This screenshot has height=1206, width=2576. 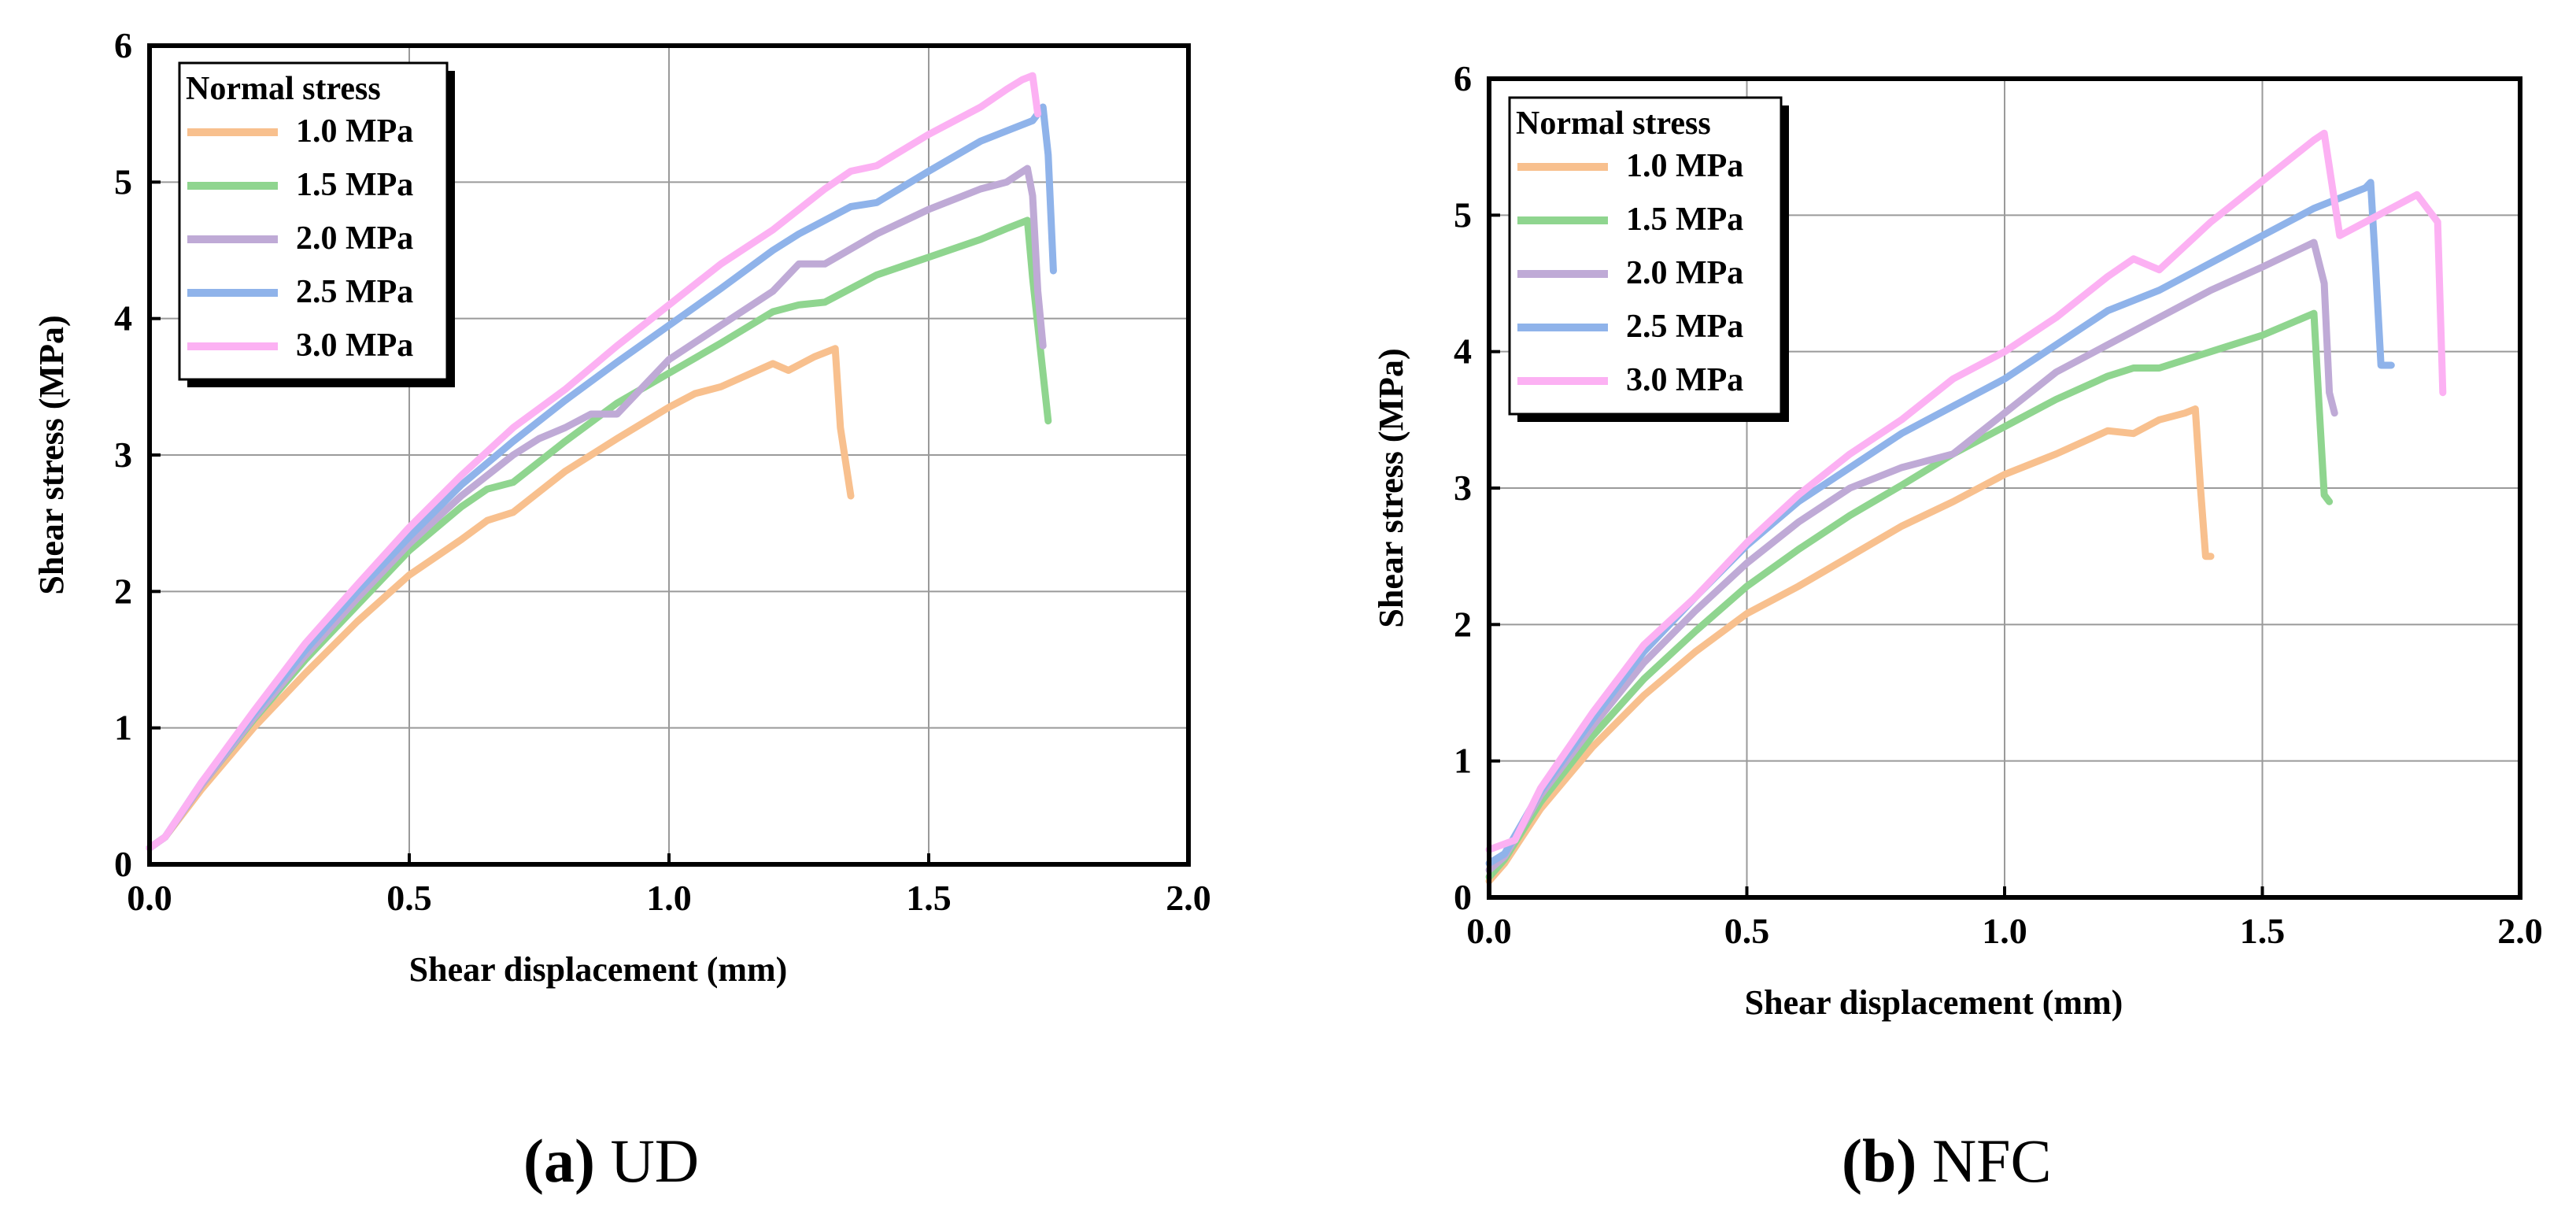 What do you see at coordinates (1991, 1160) in the screenshot?
I see `caption-b-text: NFC` at bounding box center [1991, 1160].